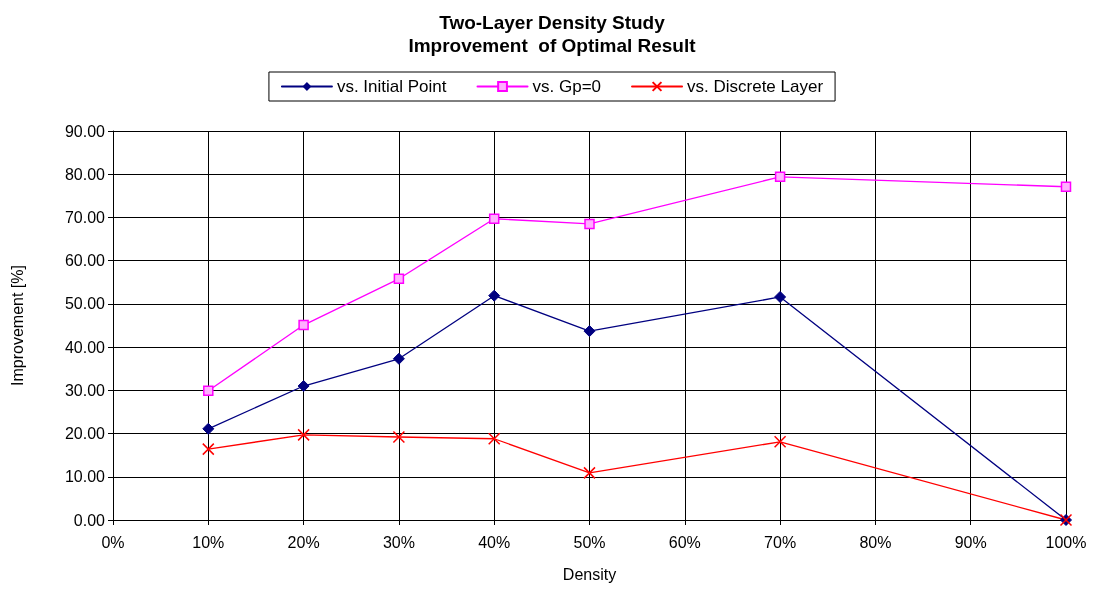 The width and height of the screenshot is (1104, 600). I want to click on legend-label: vs. Gp=0, so click(567, 86).